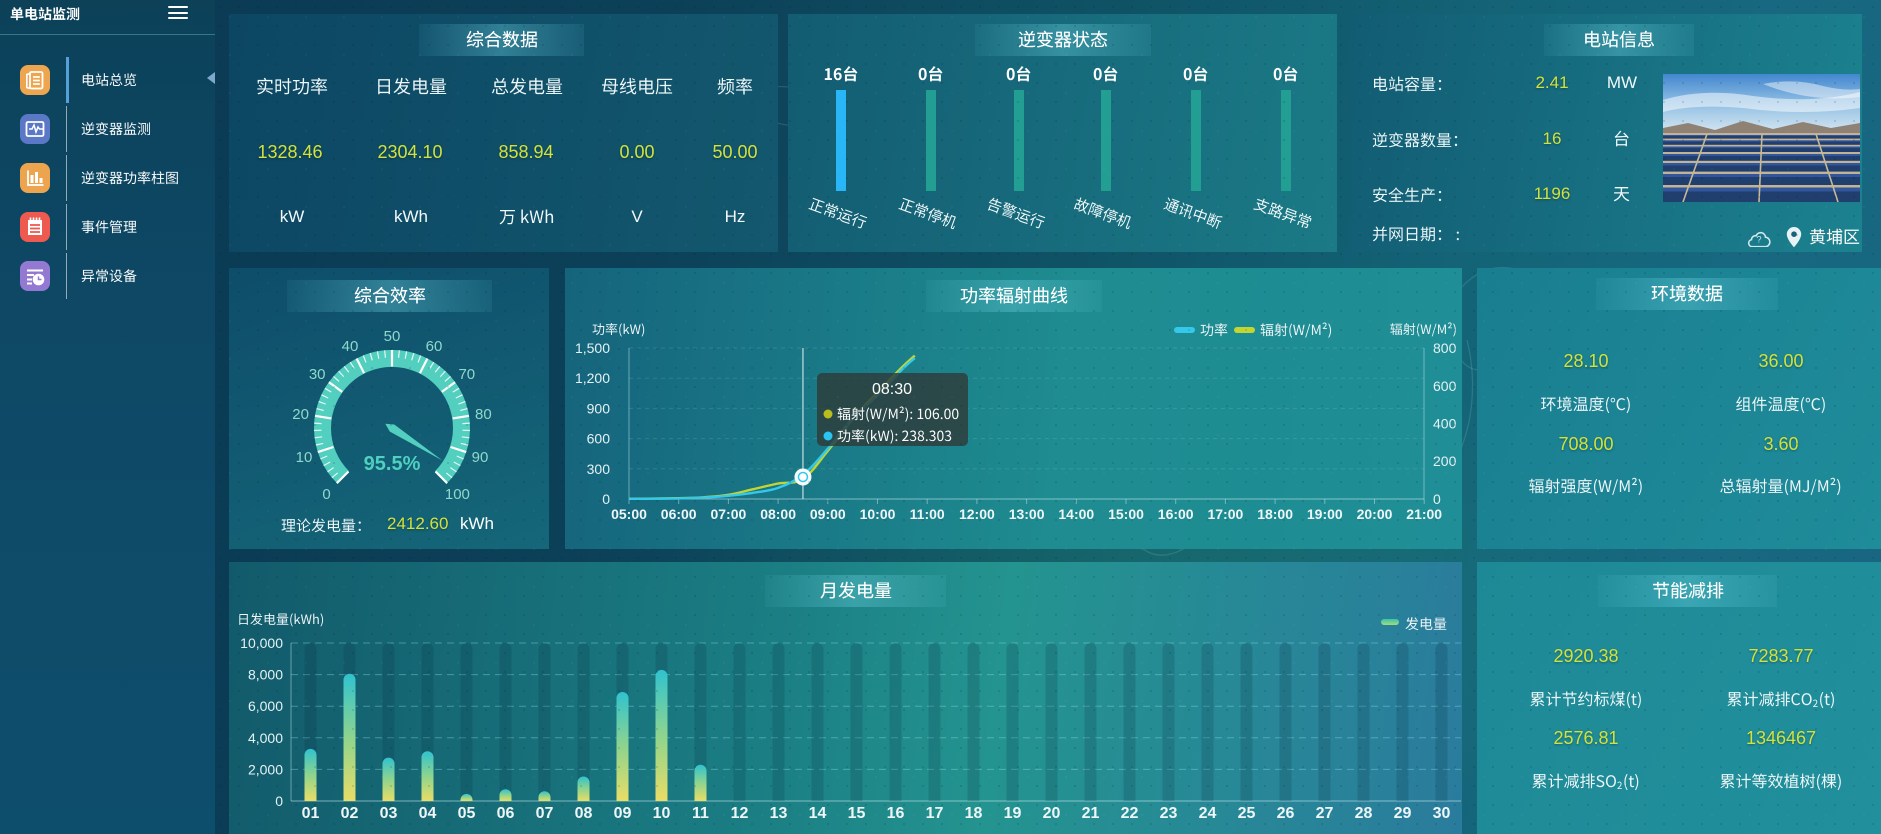 The width and height of the screenshot is (1881, 834). I want to click on svg-text: 28, so click(1364, 813).